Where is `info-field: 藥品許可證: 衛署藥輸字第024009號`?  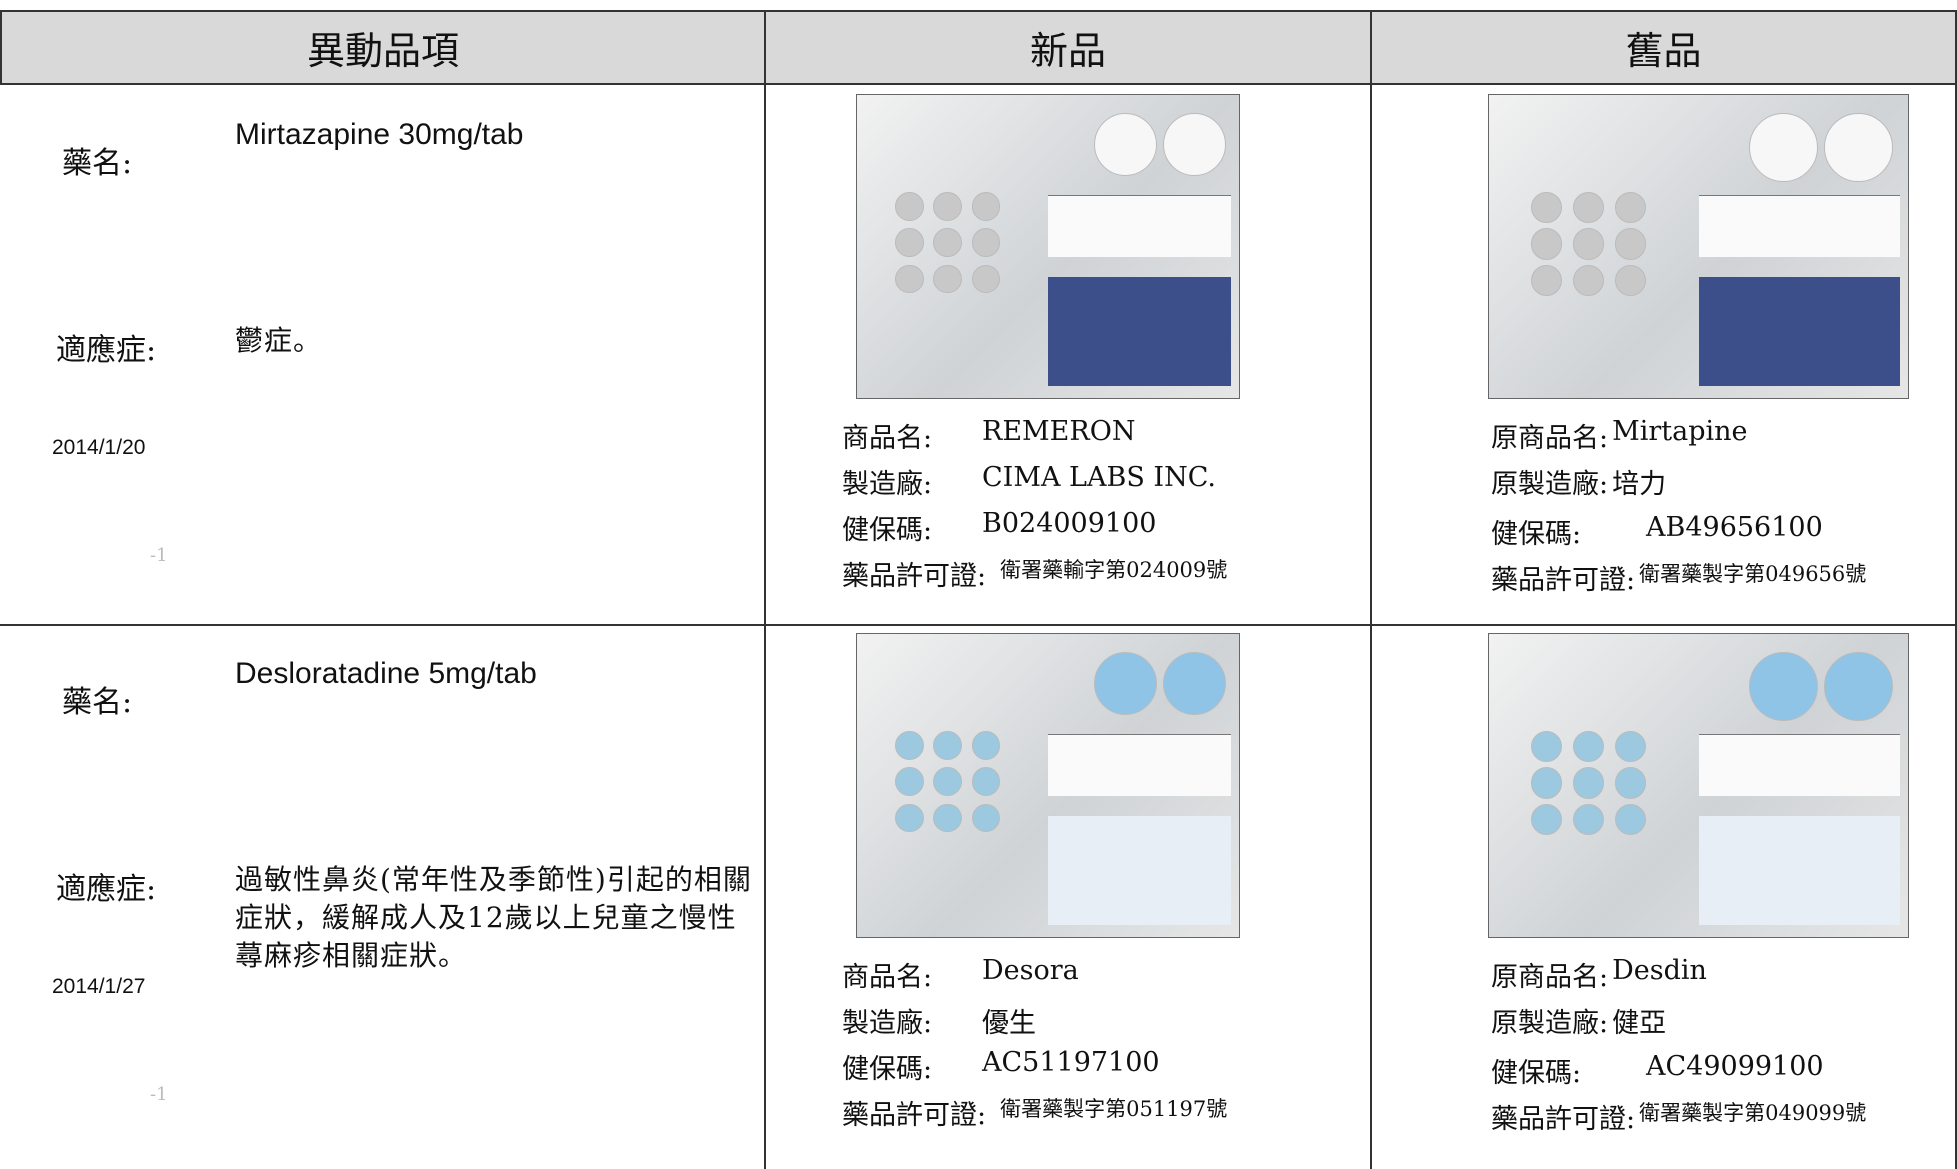
info-field: 藥品許可證: 衛署藥輸字第024009號 is located at coordinates (1034, 573).